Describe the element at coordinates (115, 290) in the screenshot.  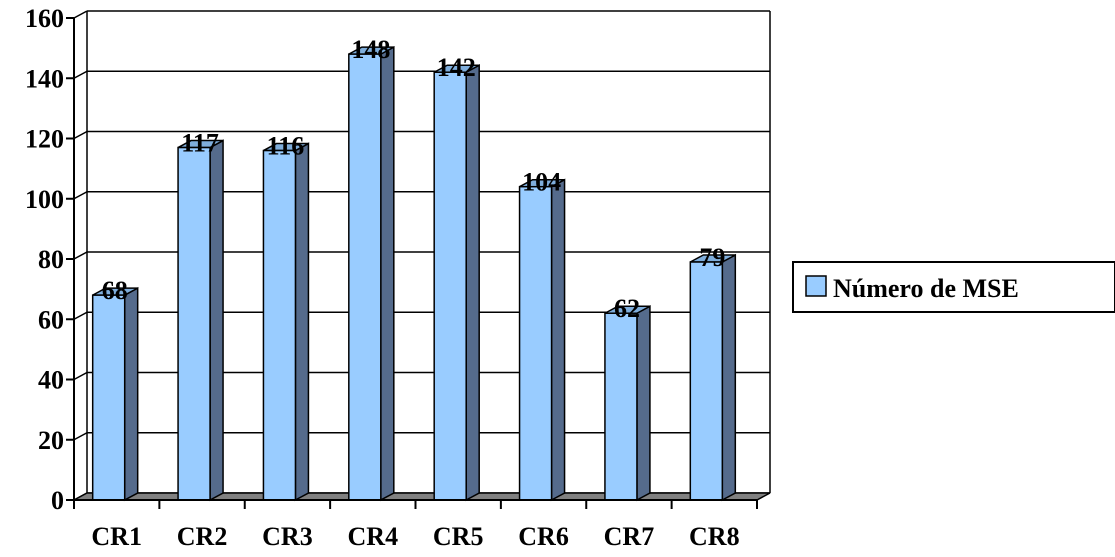
I see `data-label-cr1: 68` at that location.